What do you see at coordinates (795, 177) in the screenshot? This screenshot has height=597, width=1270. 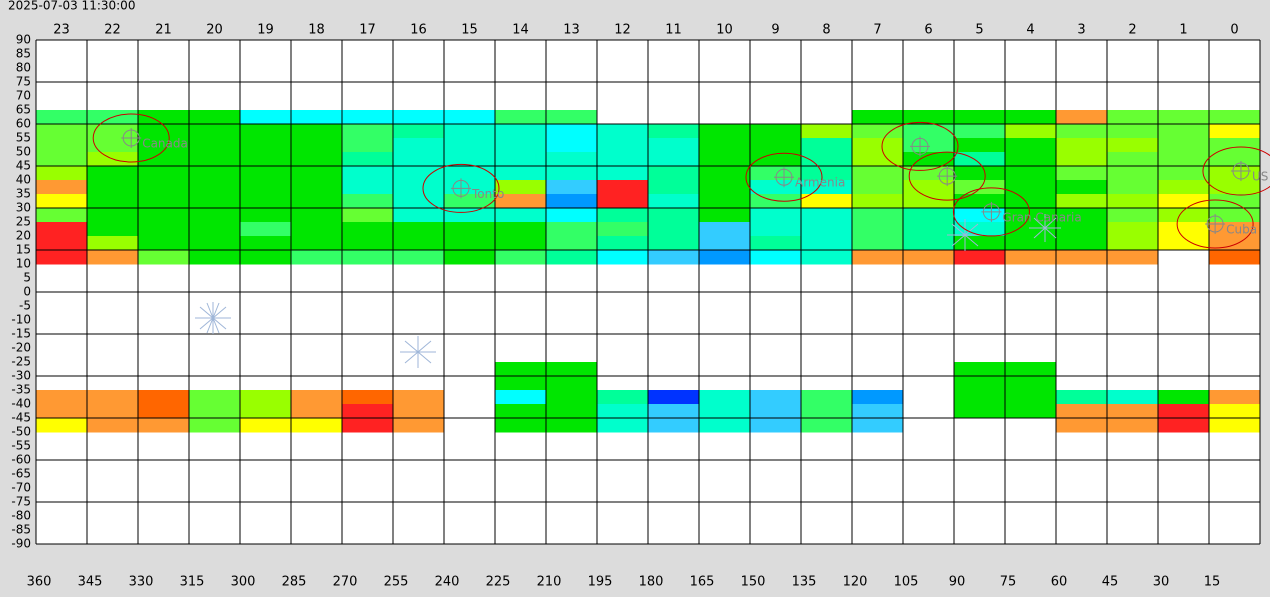 I see `location-marker: Armenia` at bounding box center [795, 177].